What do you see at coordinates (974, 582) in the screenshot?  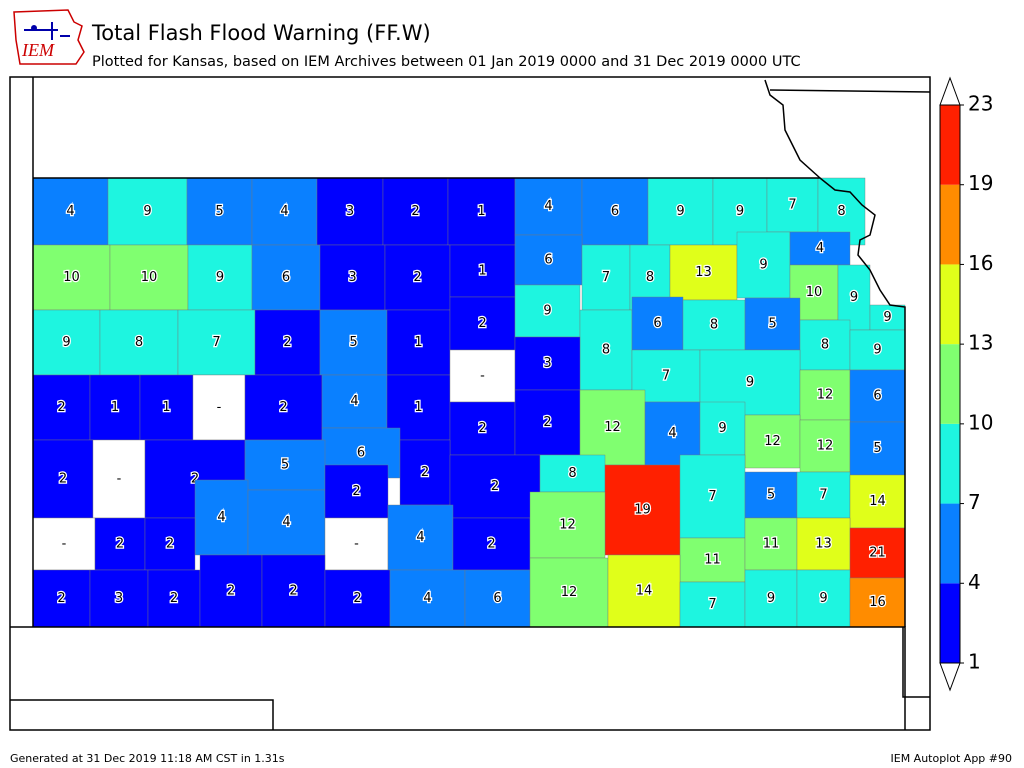 I see `colorbar-tick-label: 4` at bounding box center [974, 582].